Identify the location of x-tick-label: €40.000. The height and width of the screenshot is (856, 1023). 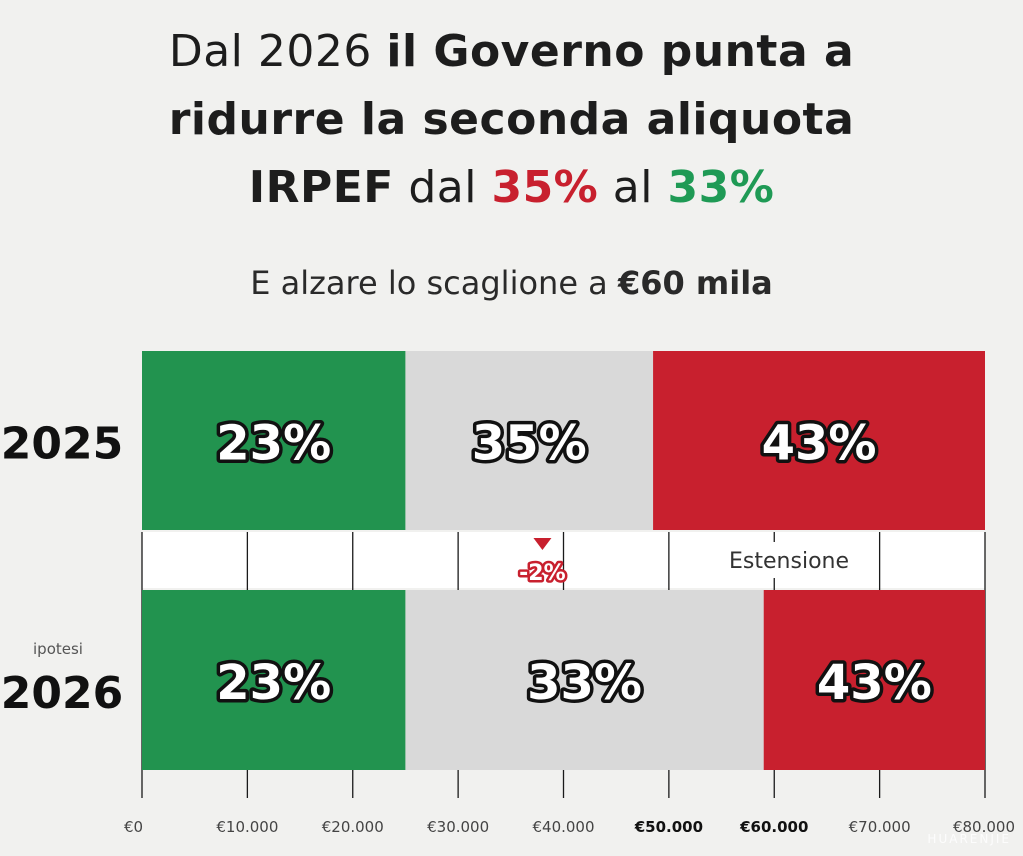
(563, 827).